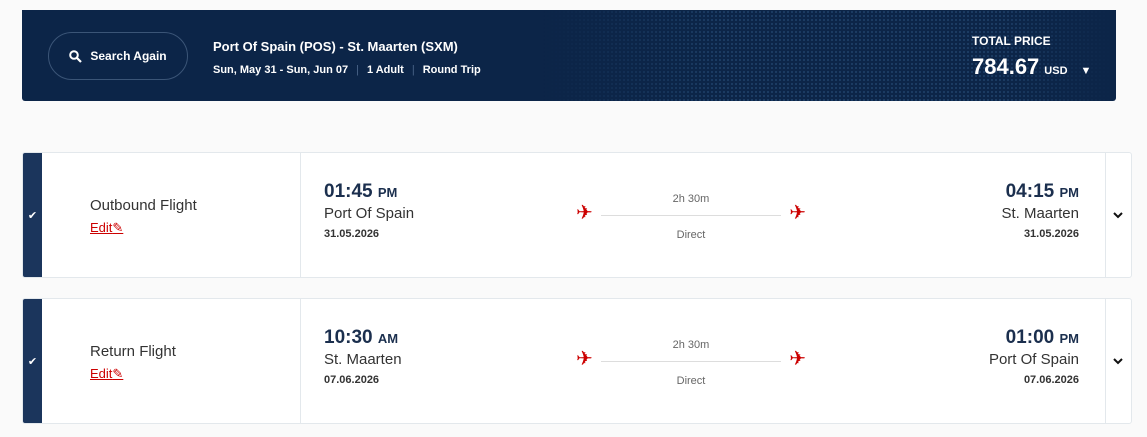  What do you see at coordinates (361, 337) in the screenshot?
I see `departure-time: 10:30 AM` at bounding box center [361, 337].